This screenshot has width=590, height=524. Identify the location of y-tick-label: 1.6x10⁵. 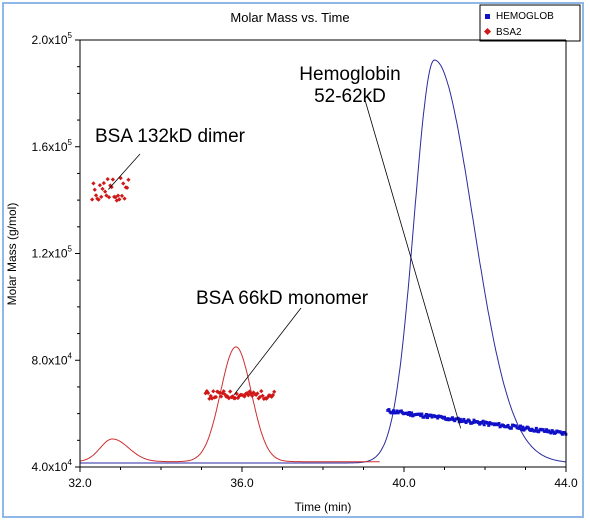
(52, 146).